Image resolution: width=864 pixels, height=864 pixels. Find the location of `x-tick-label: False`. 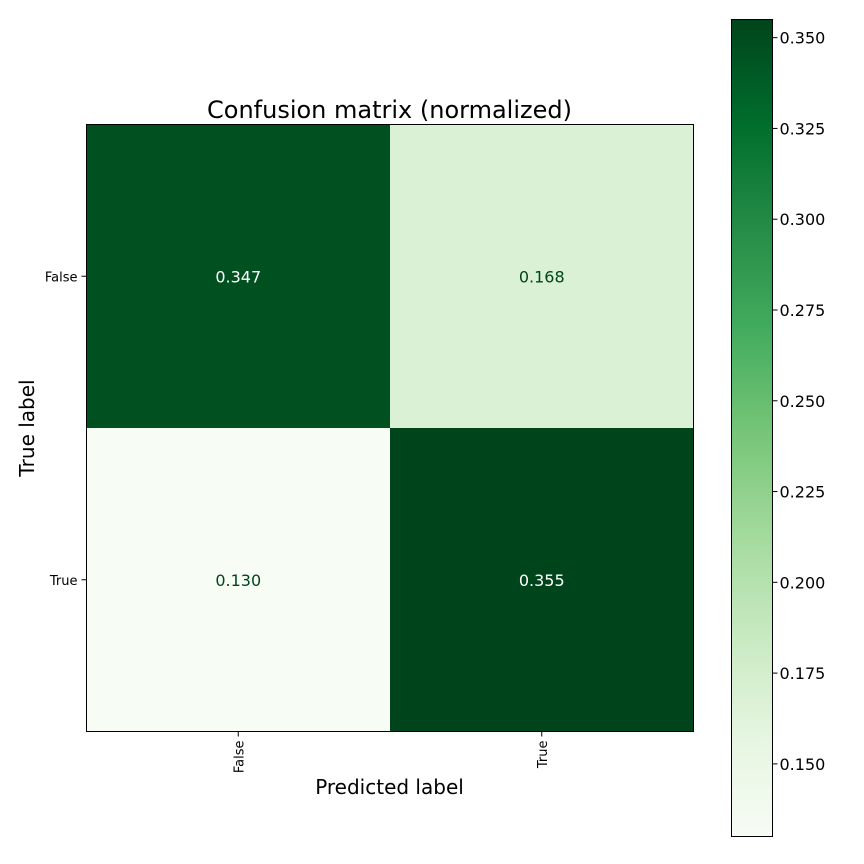

x-tick-label: False is located at coordinates (239, 757).